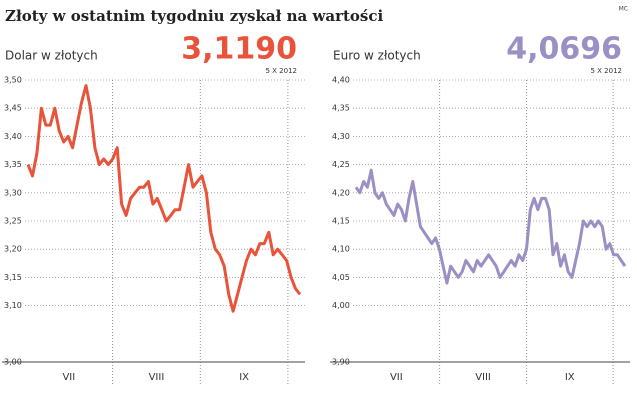 The height and width of the screenshot is (404, 637). I want to click on y-tick-label: 4,15, so click(341, 221).